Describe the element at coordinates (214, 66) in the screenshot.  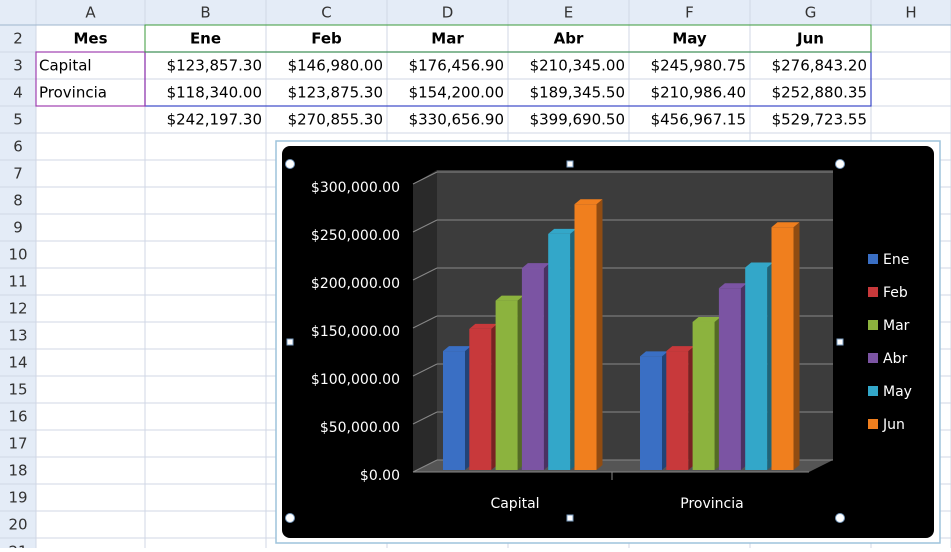
I see `cell-value: $123,857.30` at that location.